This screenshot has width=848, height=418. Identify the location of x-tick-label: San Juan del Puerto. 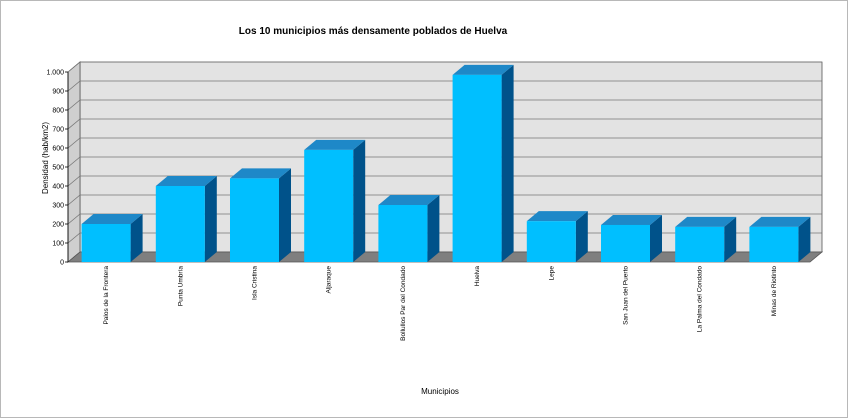
(626, 295).